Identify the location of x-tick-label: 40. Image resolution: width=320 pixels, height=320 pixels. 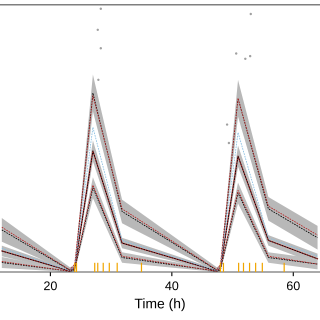
(171, 285).